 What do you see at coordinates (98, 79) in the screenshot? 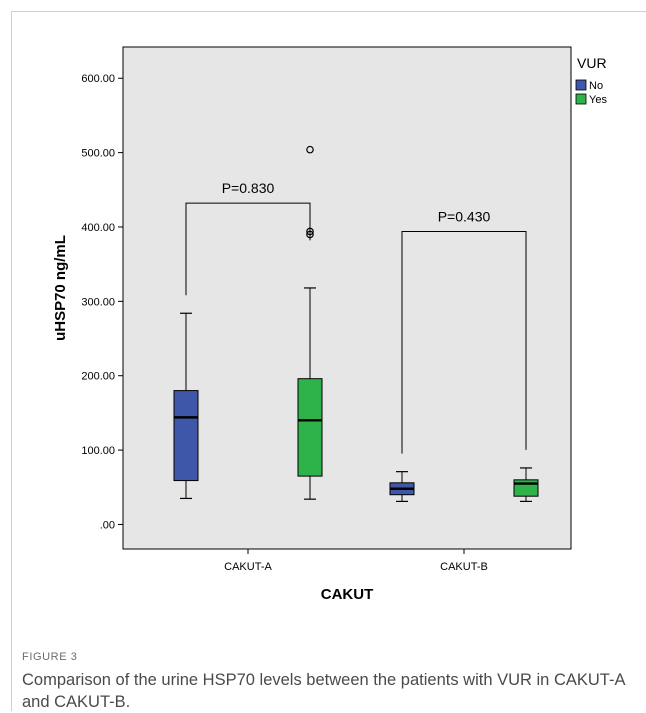
I see `y-tick-label: 600.00` at bounding box center [98, 79].